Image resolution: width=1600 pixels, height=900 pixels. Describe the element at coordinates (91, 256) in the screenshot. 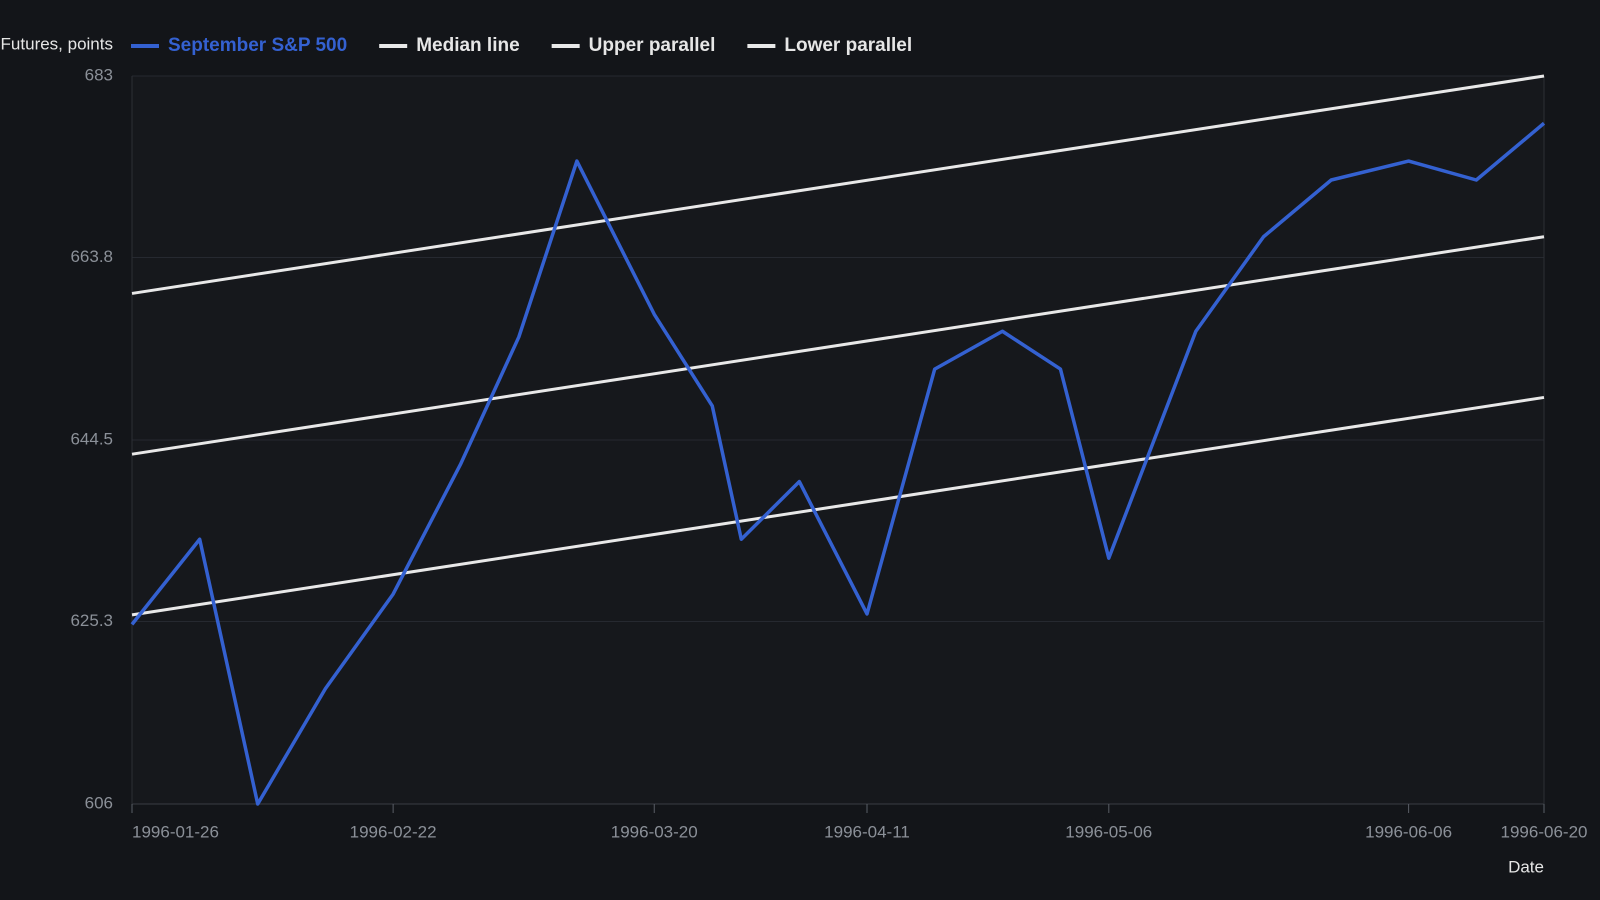

I see `y-tick-label: 663.8` at that location.